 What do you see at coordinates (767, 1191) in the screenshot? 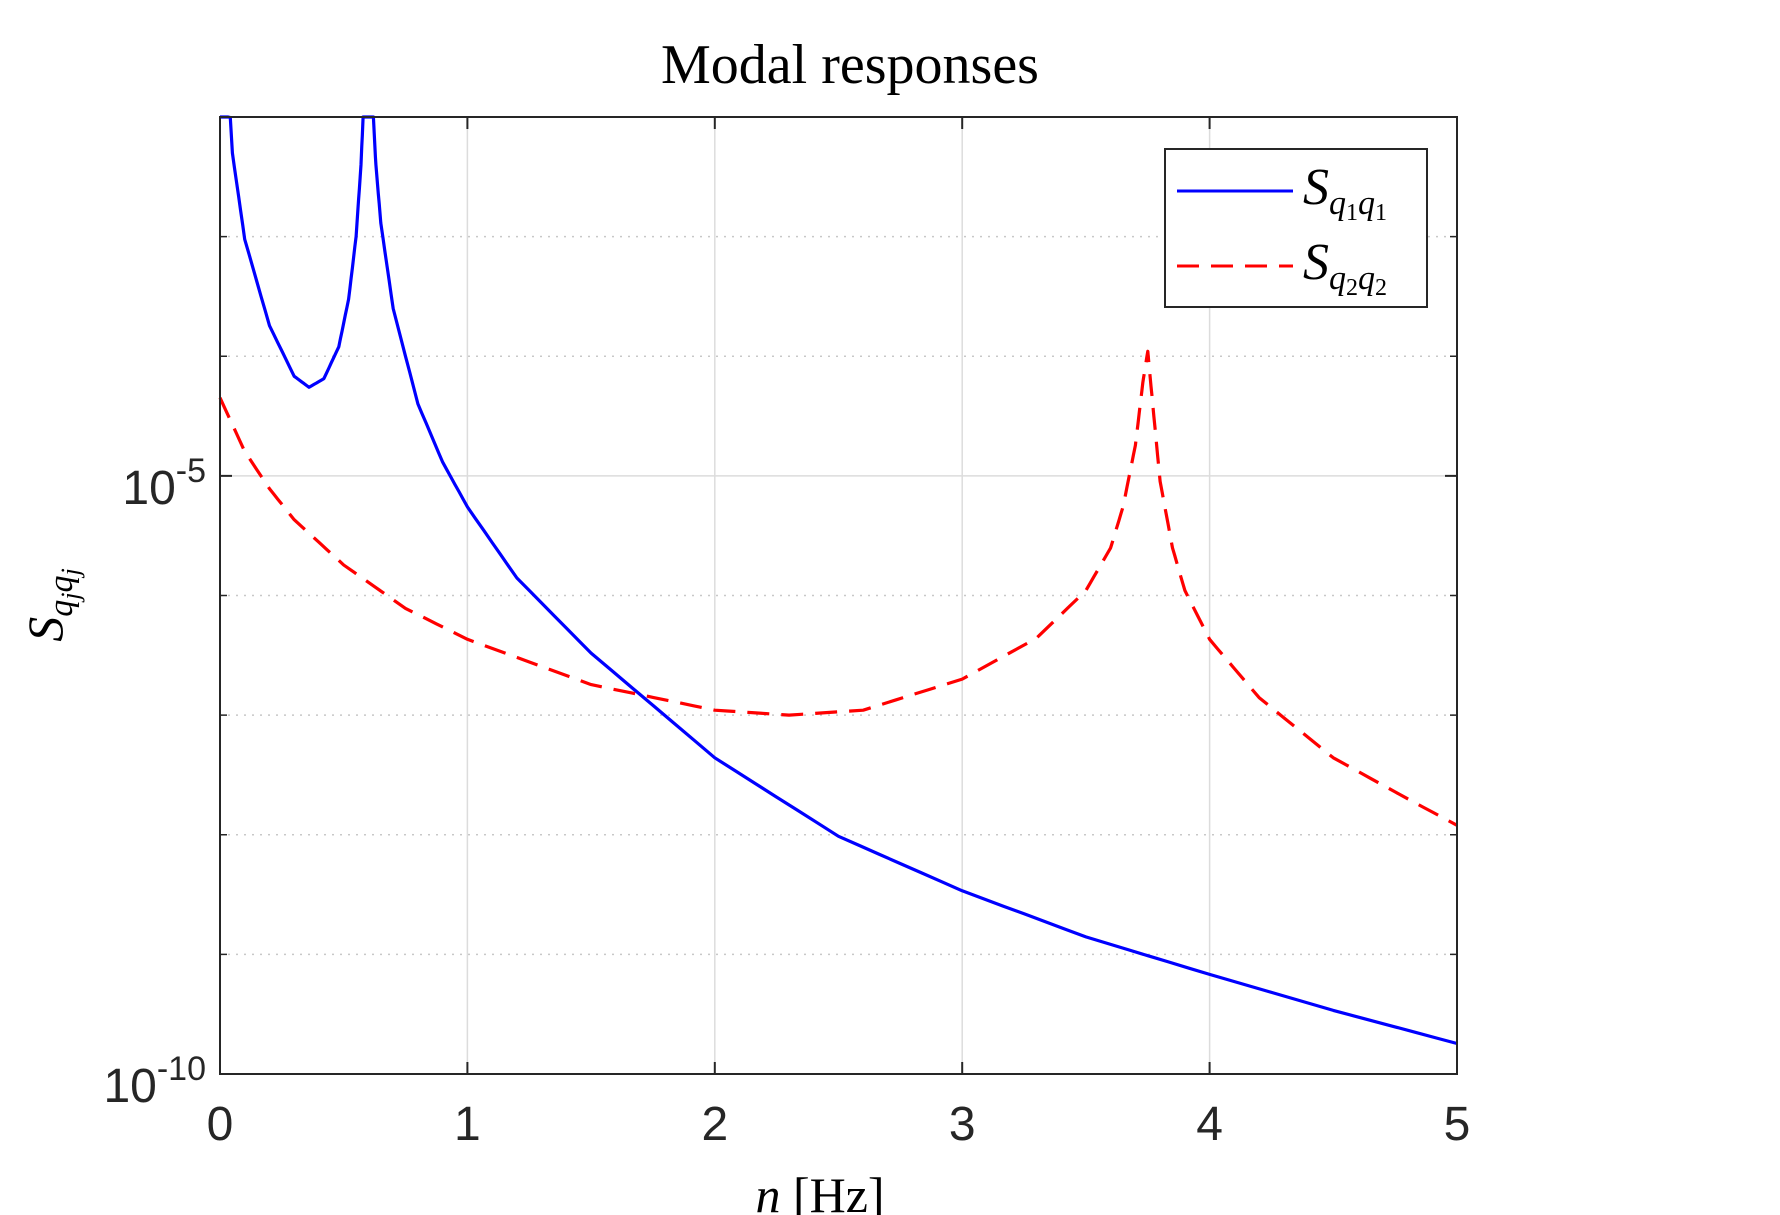
I see `x-axis-variable: n` at bounding box center [767, 1191].